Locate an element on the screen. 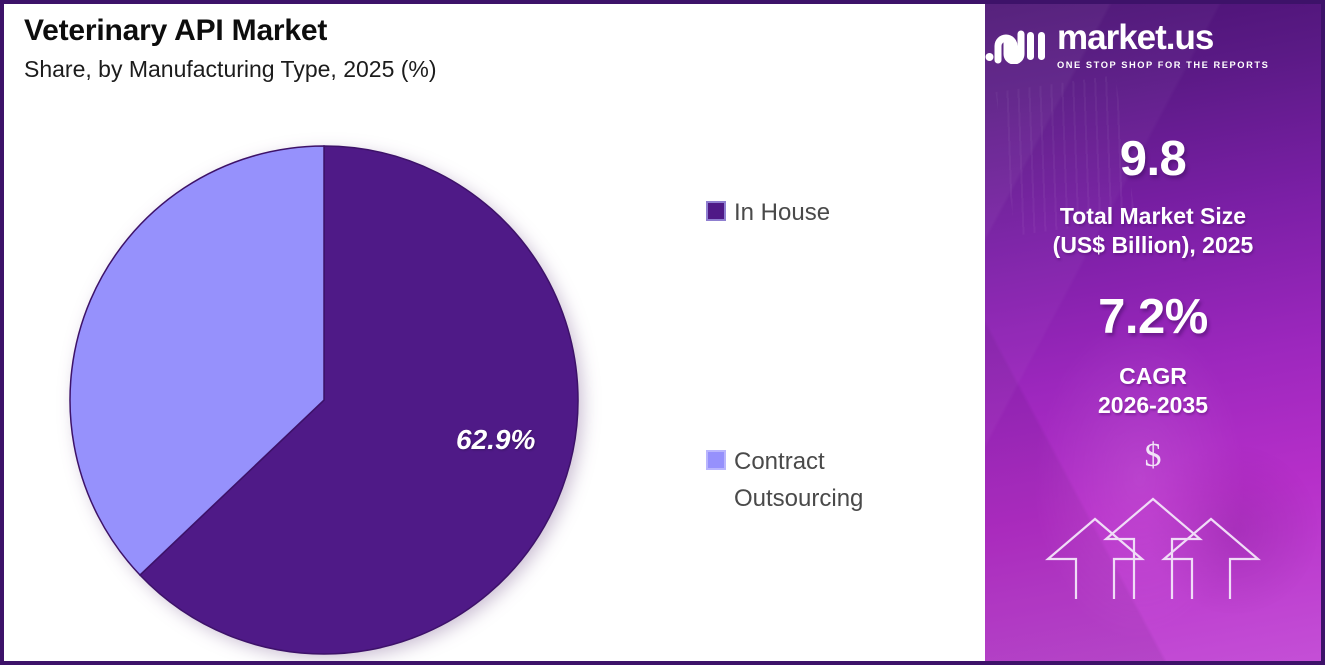  stat-cagr-value: 7.2% is located at coordinates (1153, 316).